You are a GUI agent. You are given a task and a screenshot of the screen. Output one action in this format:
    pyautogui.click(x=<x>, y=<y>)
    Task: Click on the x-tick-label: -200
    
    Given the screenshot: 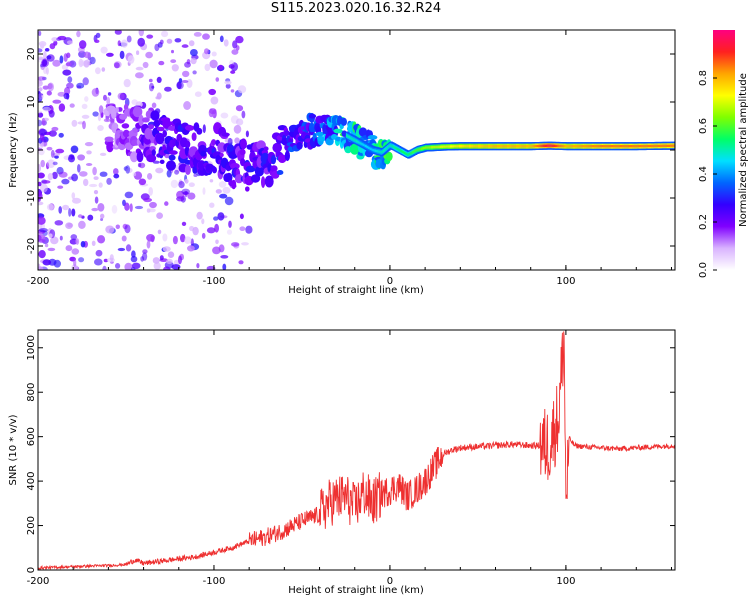 What is the action you would take?
    pyautogui.click(x=38, y=281)
    